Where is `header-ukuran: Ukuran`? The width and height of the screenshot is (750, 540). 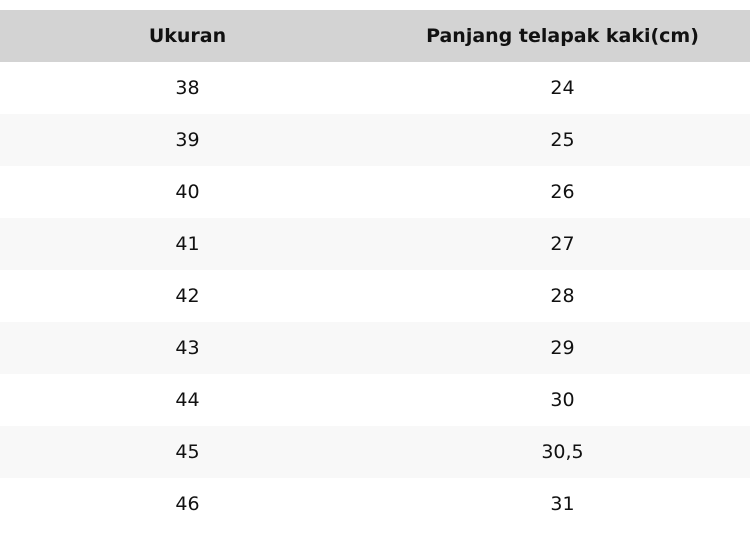
header-ukuran: Ukuran is located at coordinates (187, 36).